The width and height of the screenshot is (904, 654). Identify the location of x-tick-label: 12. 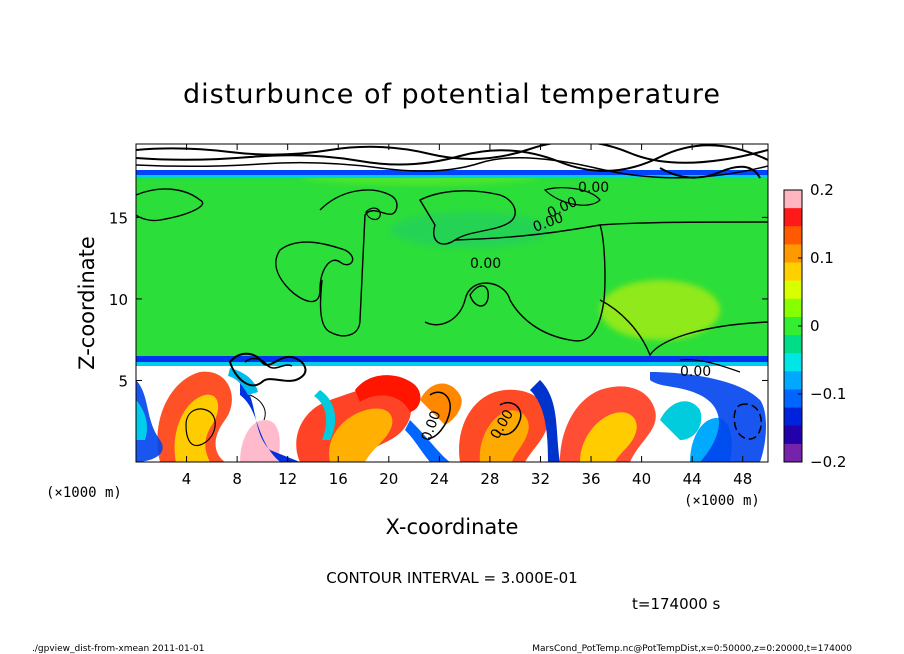
(287, 479).